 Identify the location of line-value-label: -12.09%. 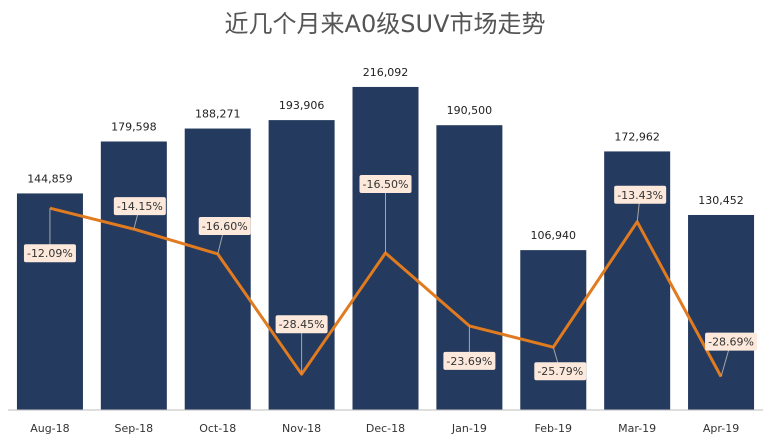
(50, 253).